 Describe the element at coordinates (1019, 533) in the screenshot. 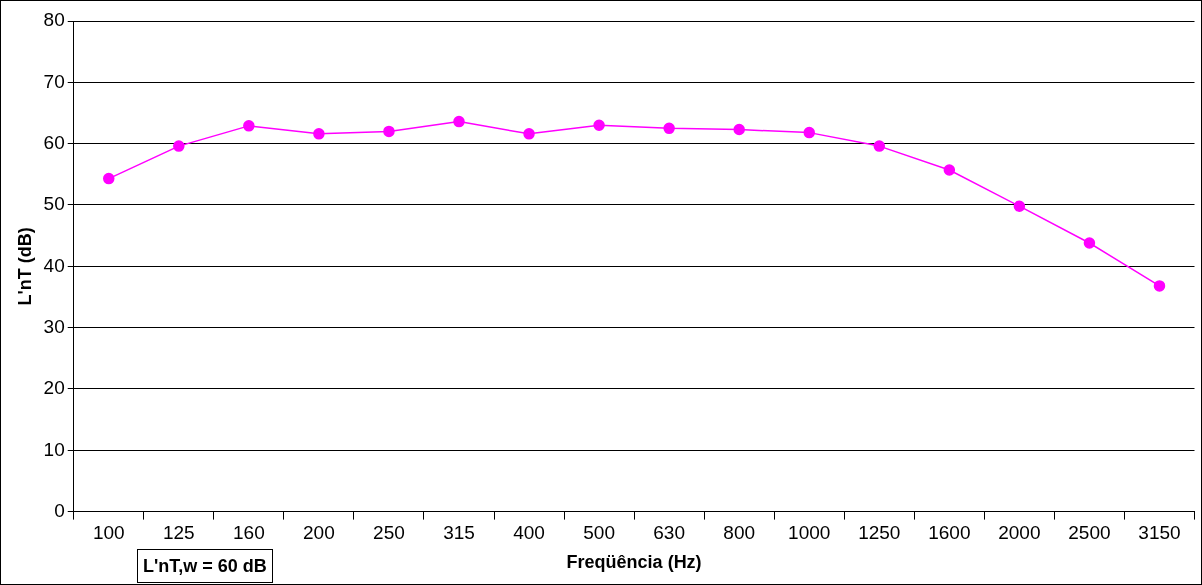

I see `x-tick-label: 2000` at that location.